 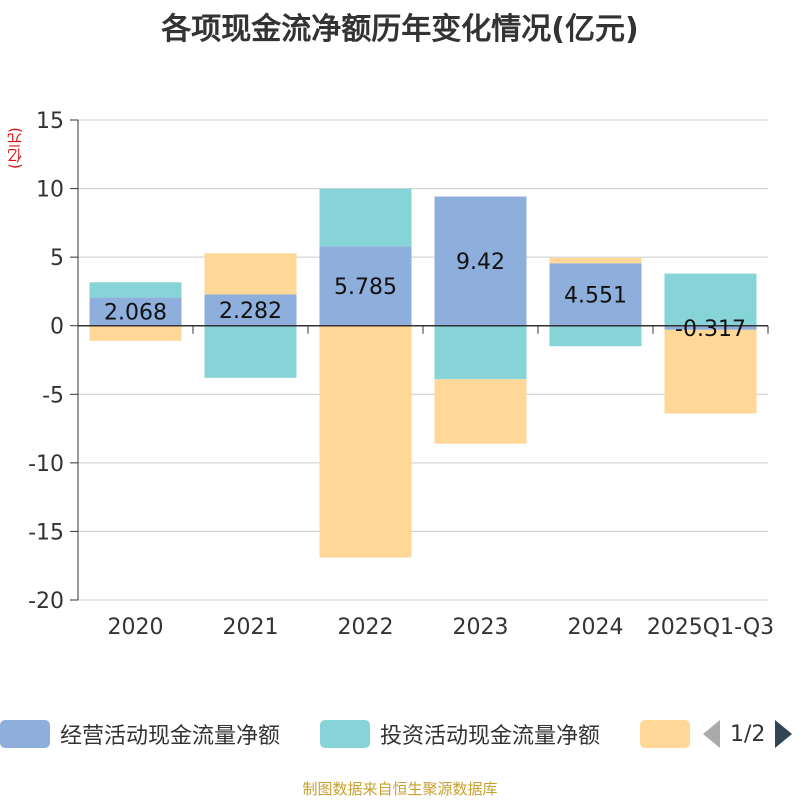 I want to click on legend-label-investing: 投资活动现金流量净额, so click(x=490, y=736).